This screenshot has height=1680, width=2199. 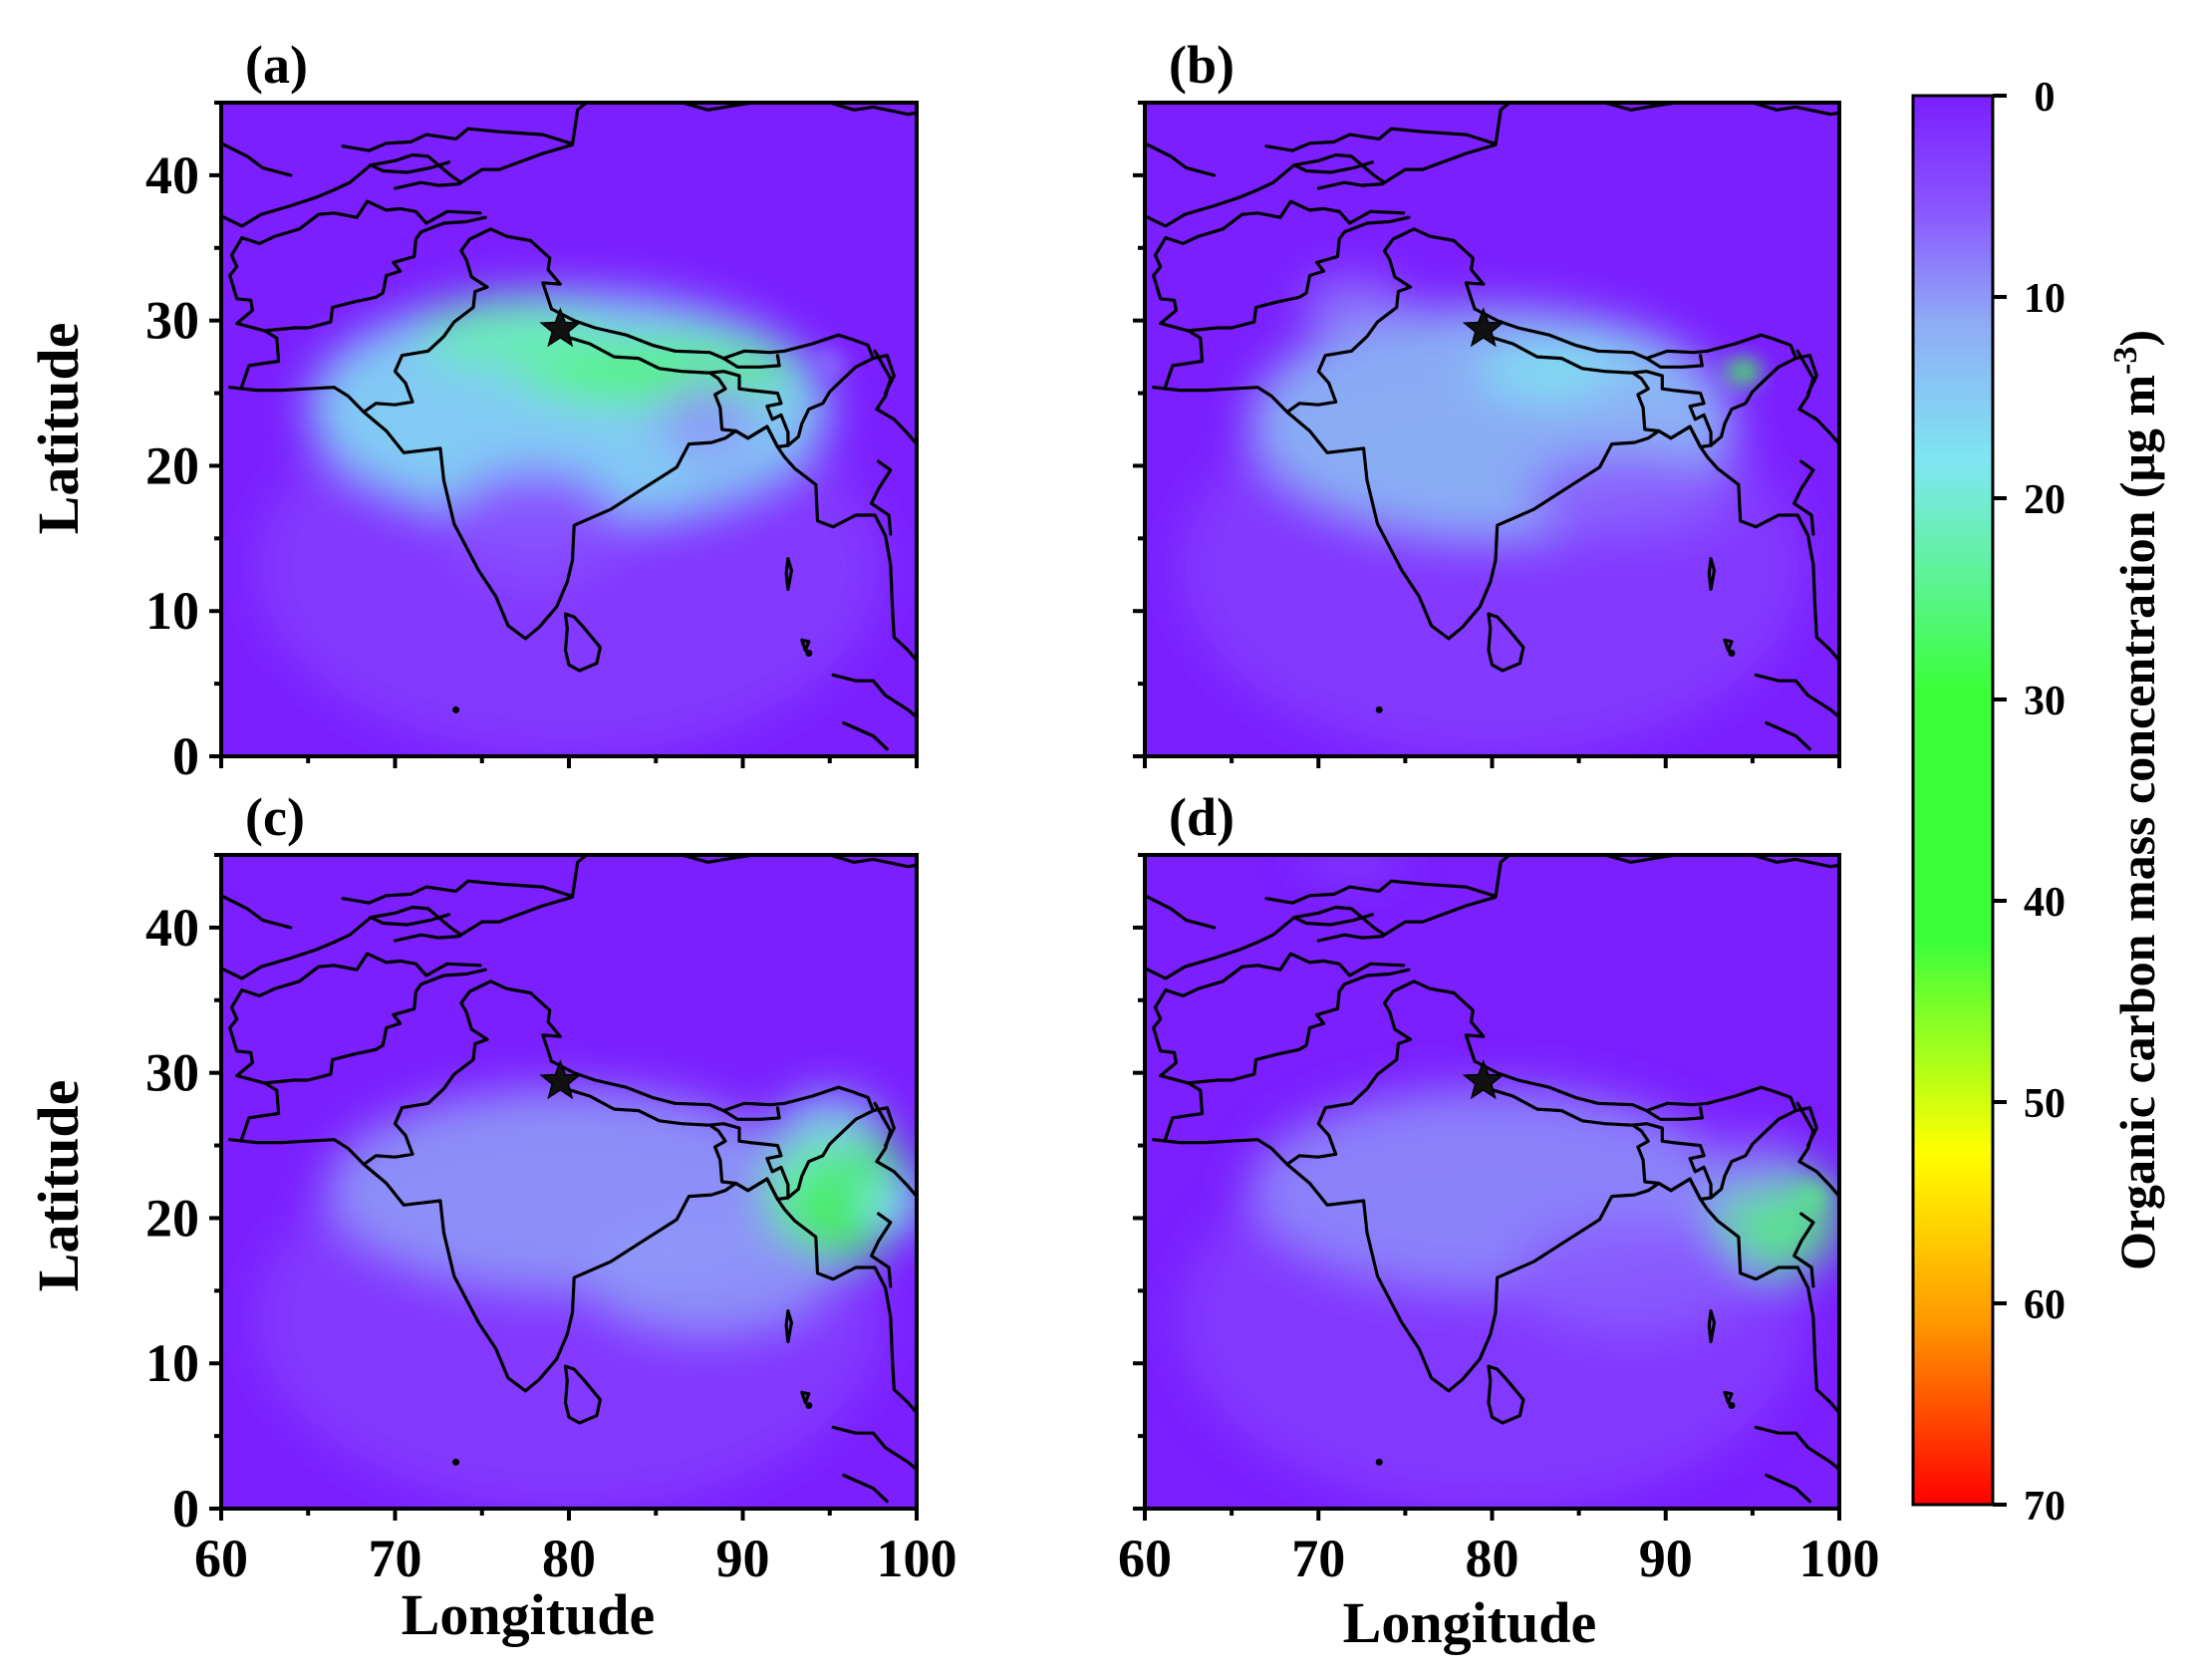 What do you see at coordinates (2045, 1305) in the screenshot?
I see `colorbar-tick-label: 60` at bounding box center [2045, 1305].